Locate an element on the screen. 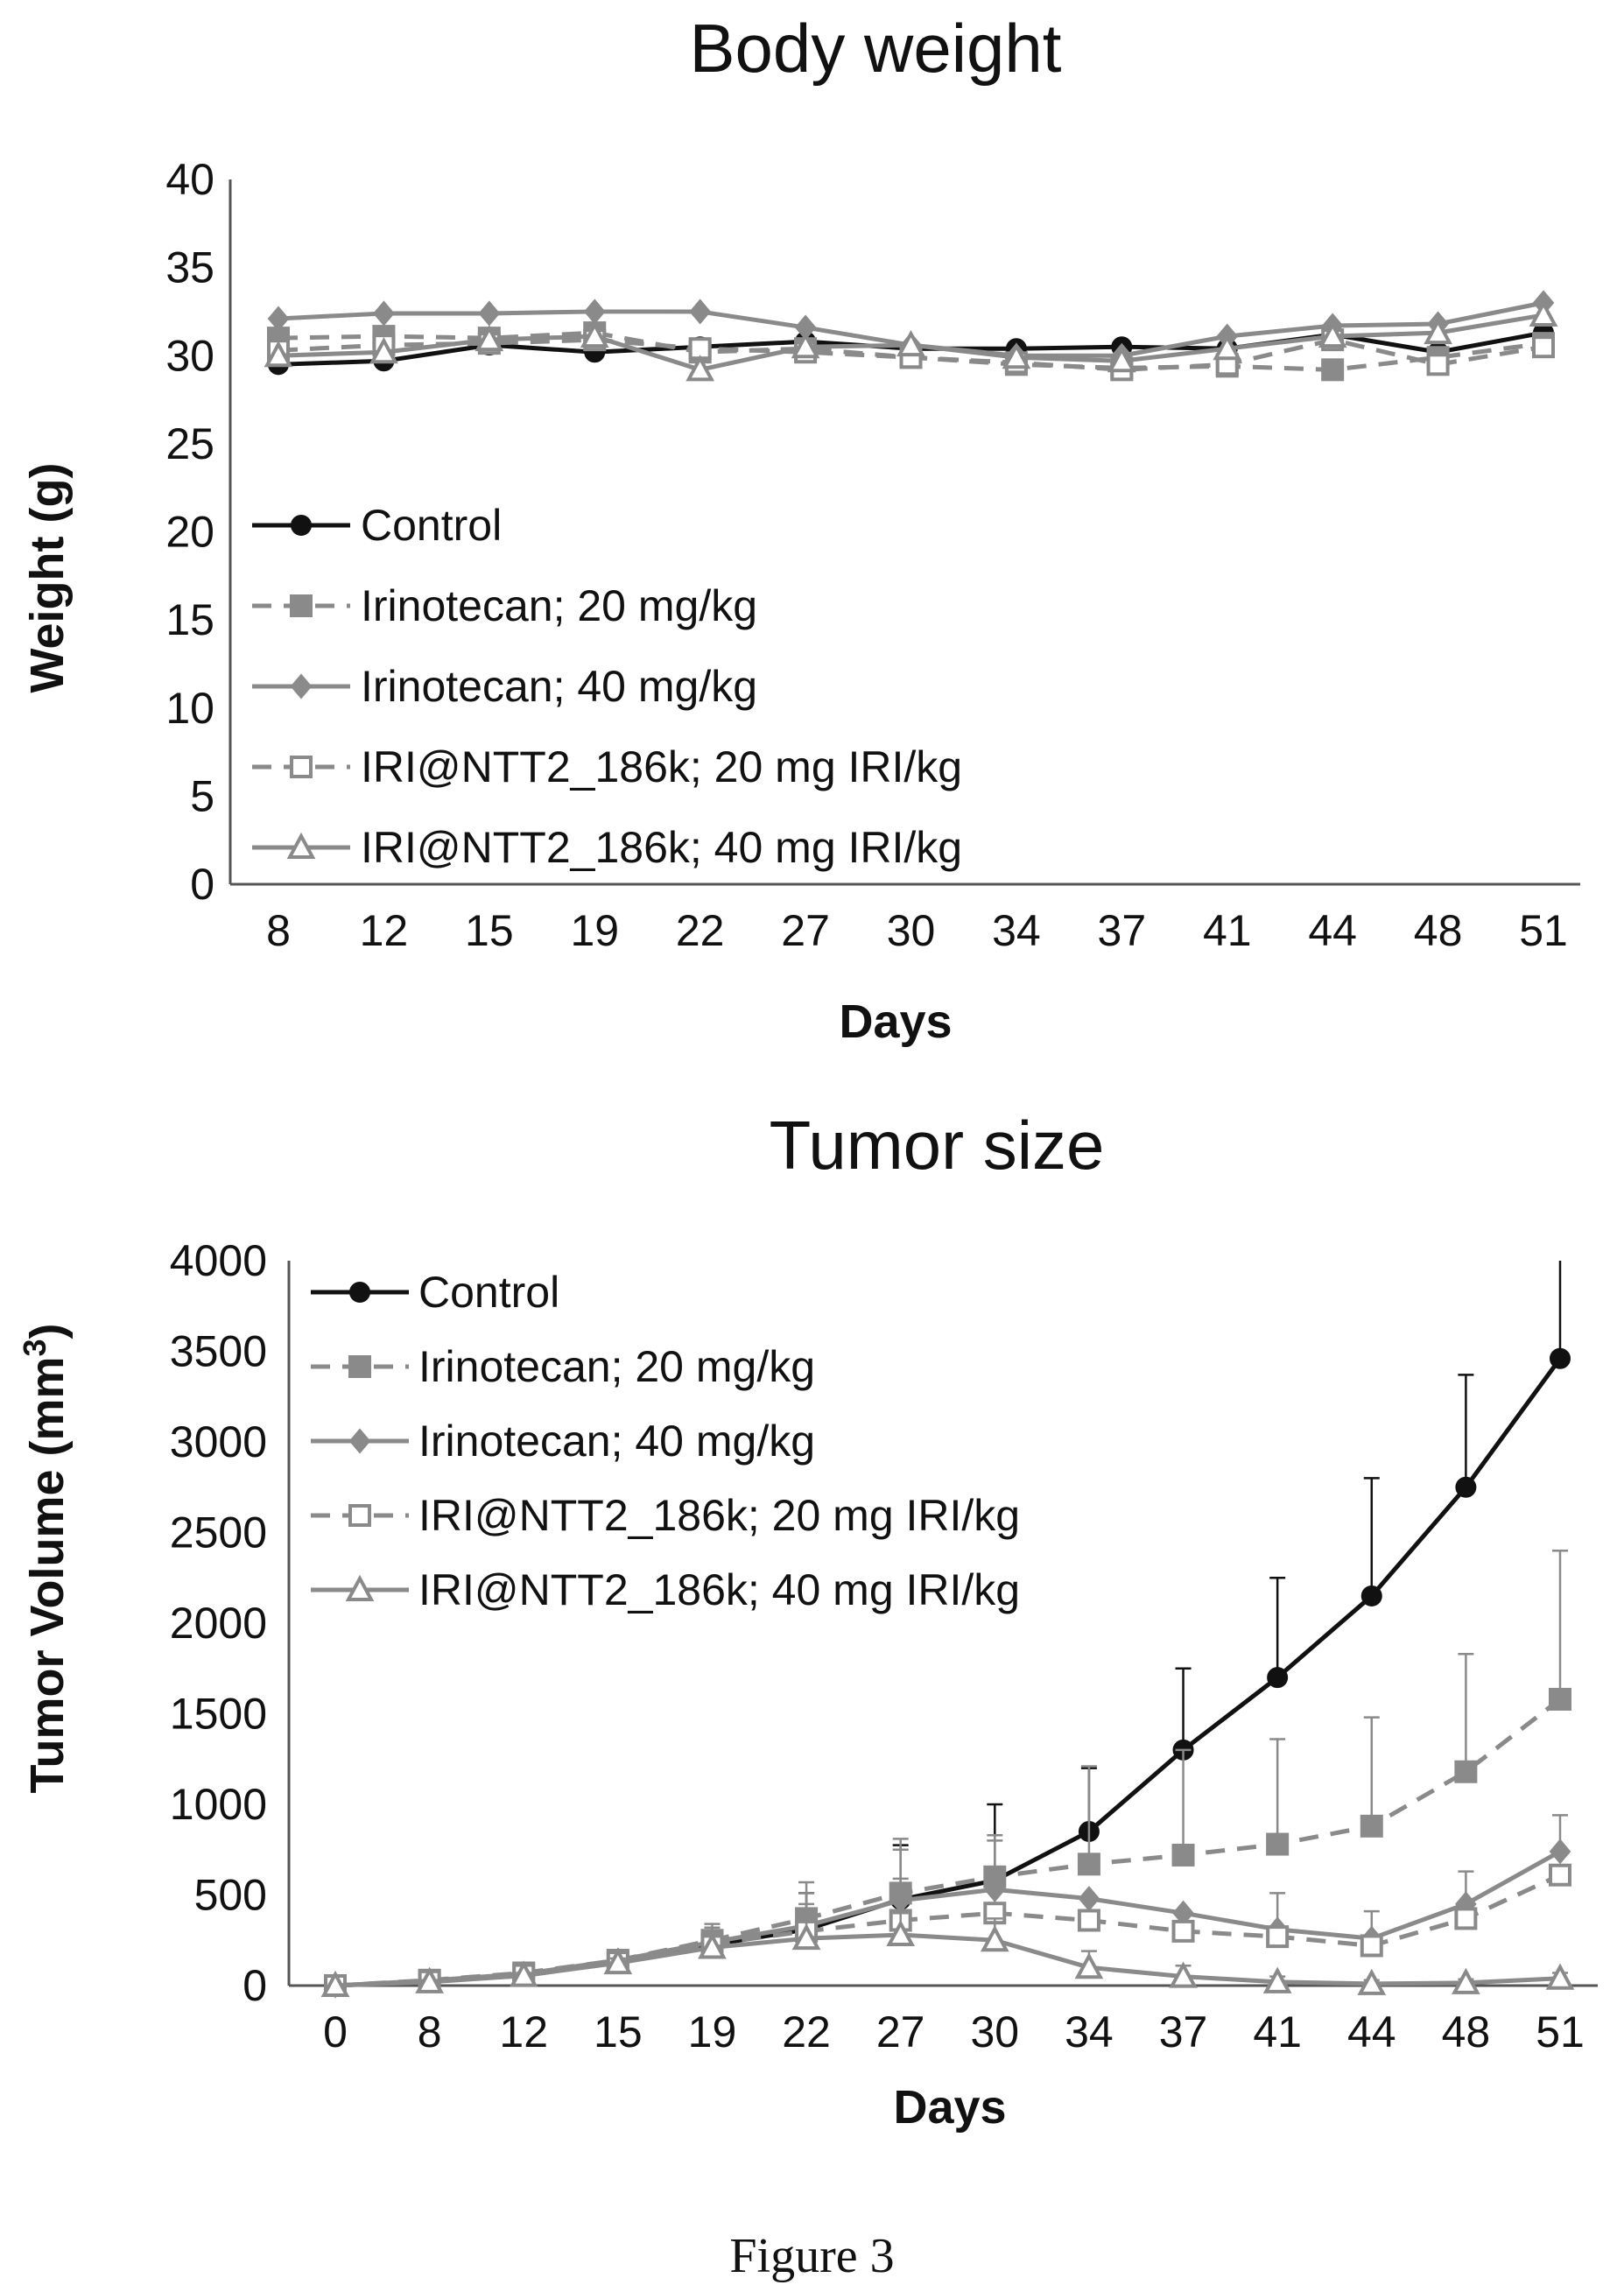 The width and height of the screenshot is (1624, 2292). c1-legend-item-1: Control is located at coordinates (377, 525).